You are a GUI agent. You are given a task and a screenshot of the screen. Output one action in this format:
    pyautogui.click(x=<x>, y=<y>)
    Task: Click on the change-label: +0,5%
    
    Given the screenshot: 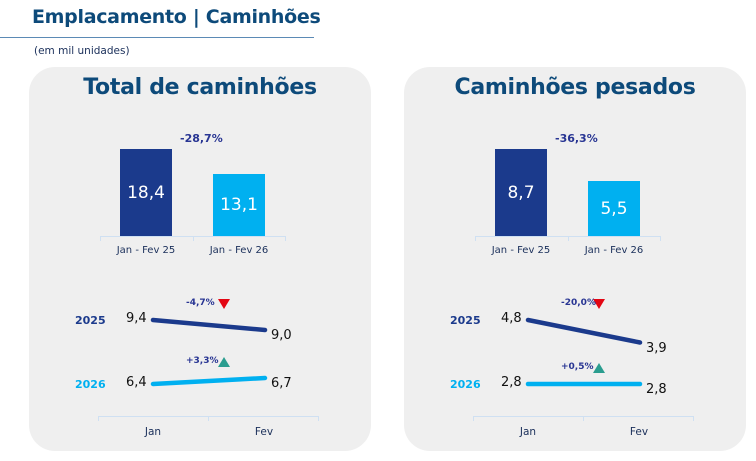 What is the action you would take?
    pyautogui.click(x=577, y=367)
    